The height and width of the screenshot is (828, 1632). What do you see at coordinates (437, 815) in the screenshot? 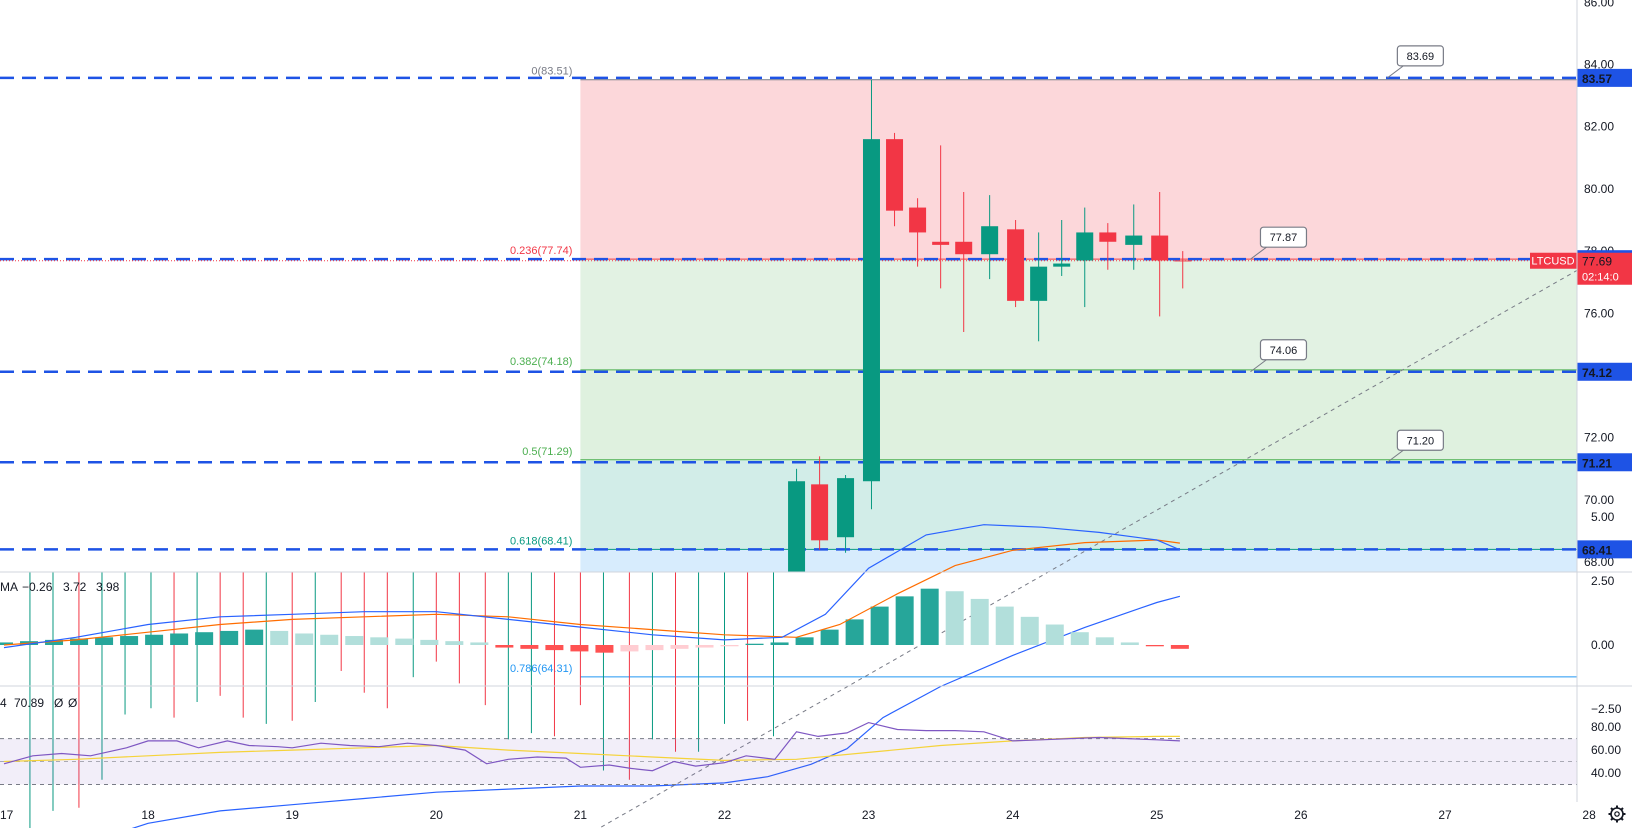
I see `time-tick-label: 20` at bounding box center [437, 815].